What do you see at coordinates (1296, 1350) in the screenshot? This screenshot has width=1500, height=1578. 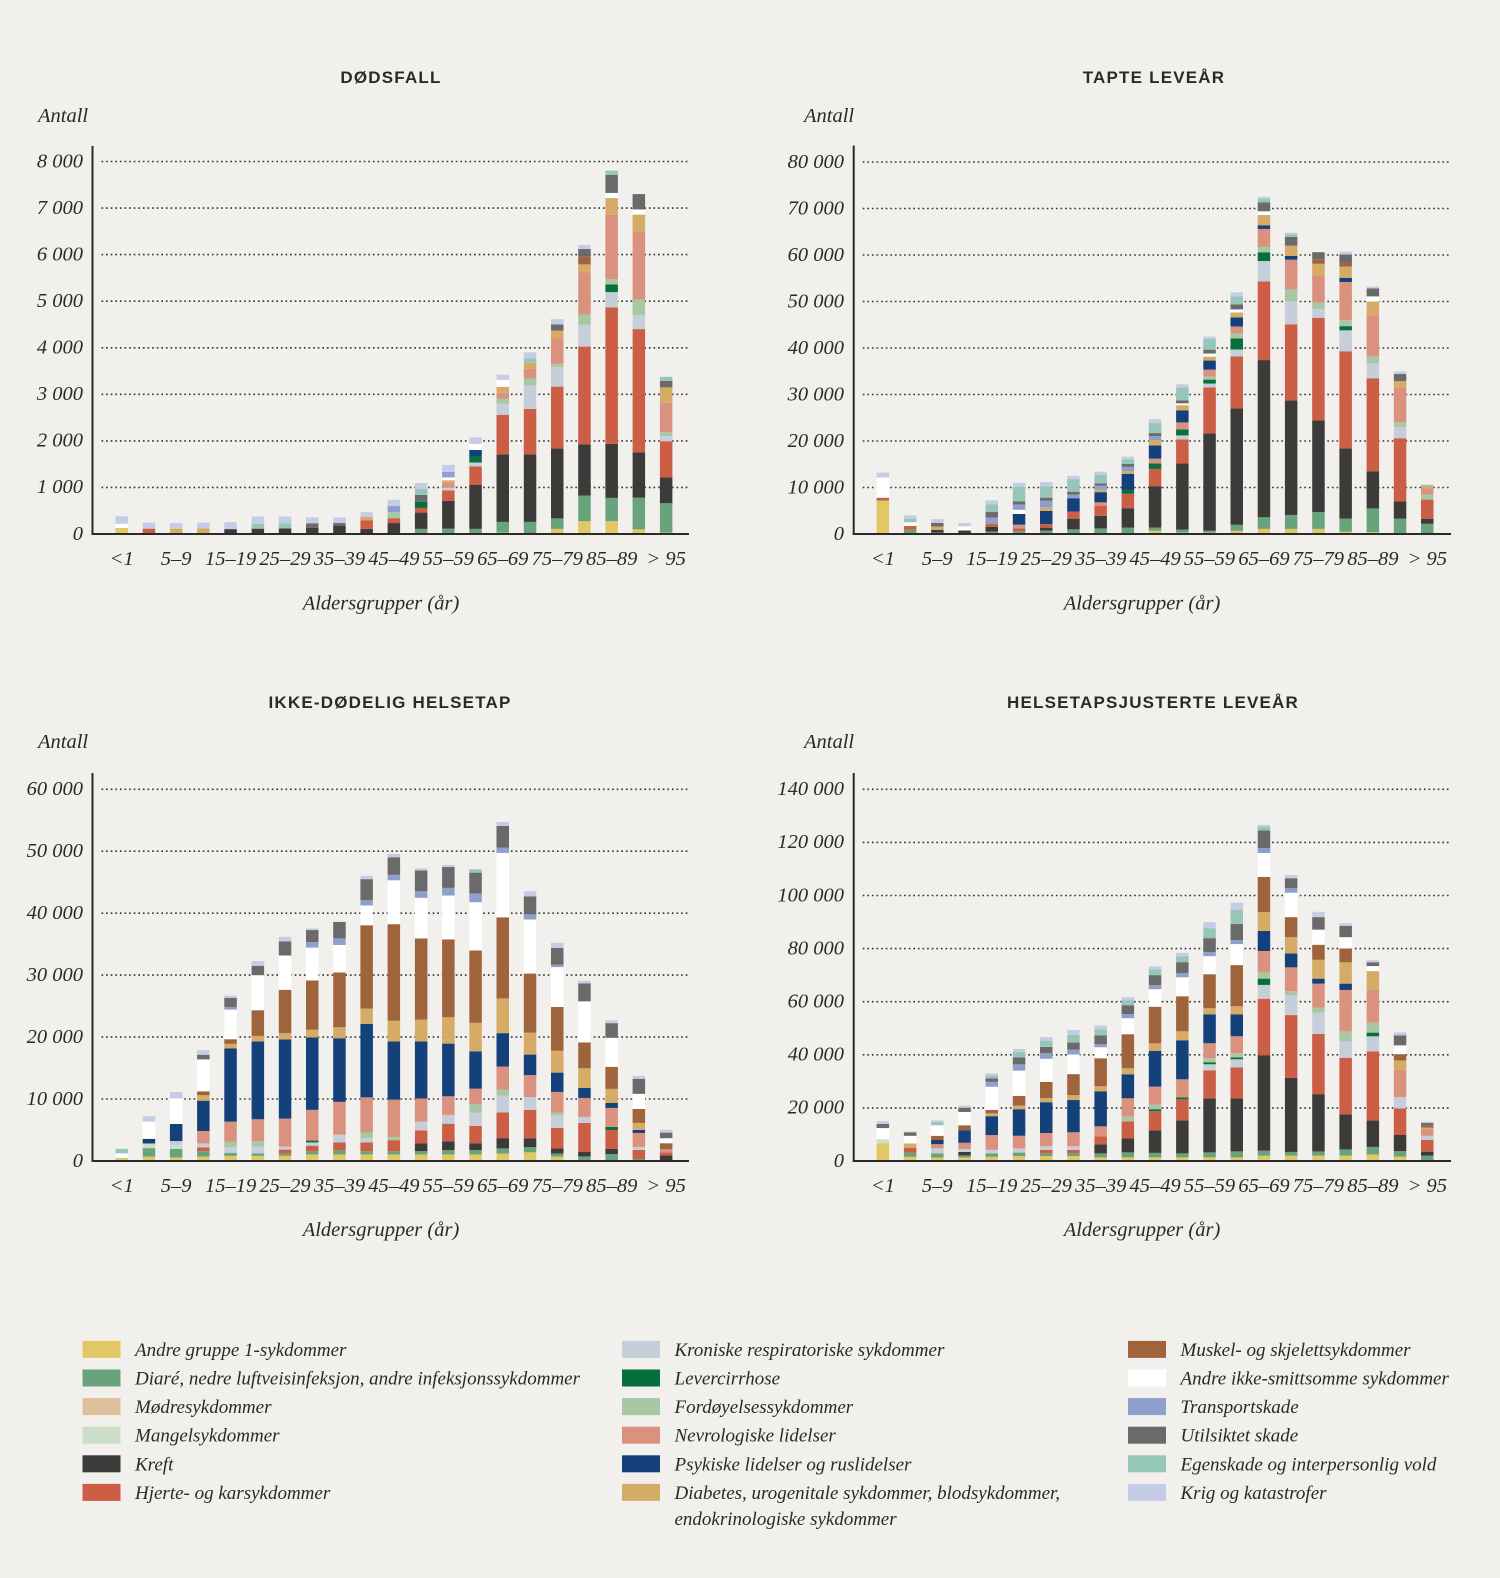 I see `svg-text: Muskel- og skjelettsykdommer` at bounding box center [1296, 1350].